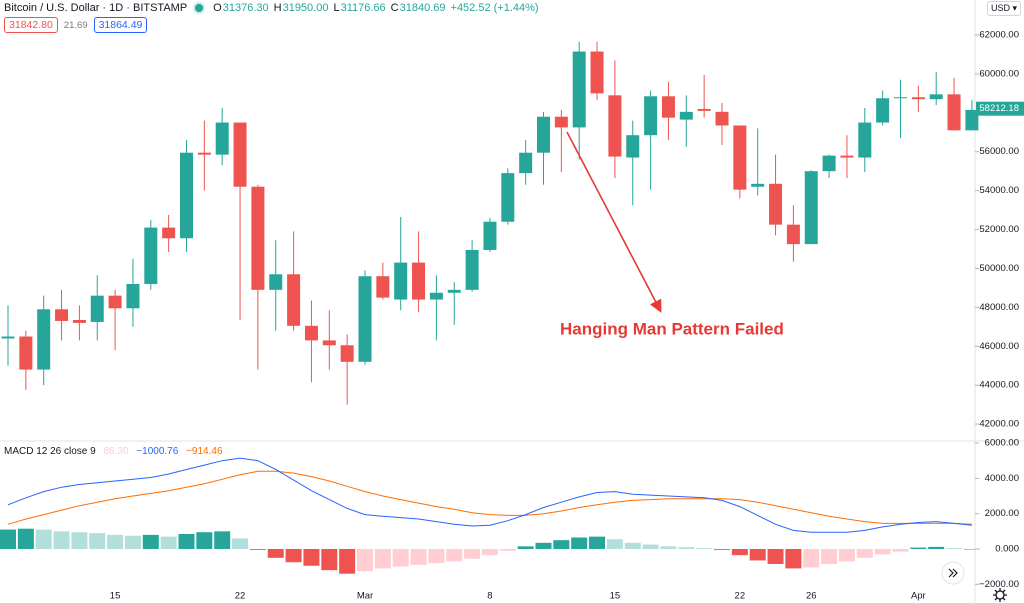 This screenshot has height=603, width=1024. Describe the element at coordinates (999, 35) in the screenshot. I see `y-tick-label: 62000.00` at that location.